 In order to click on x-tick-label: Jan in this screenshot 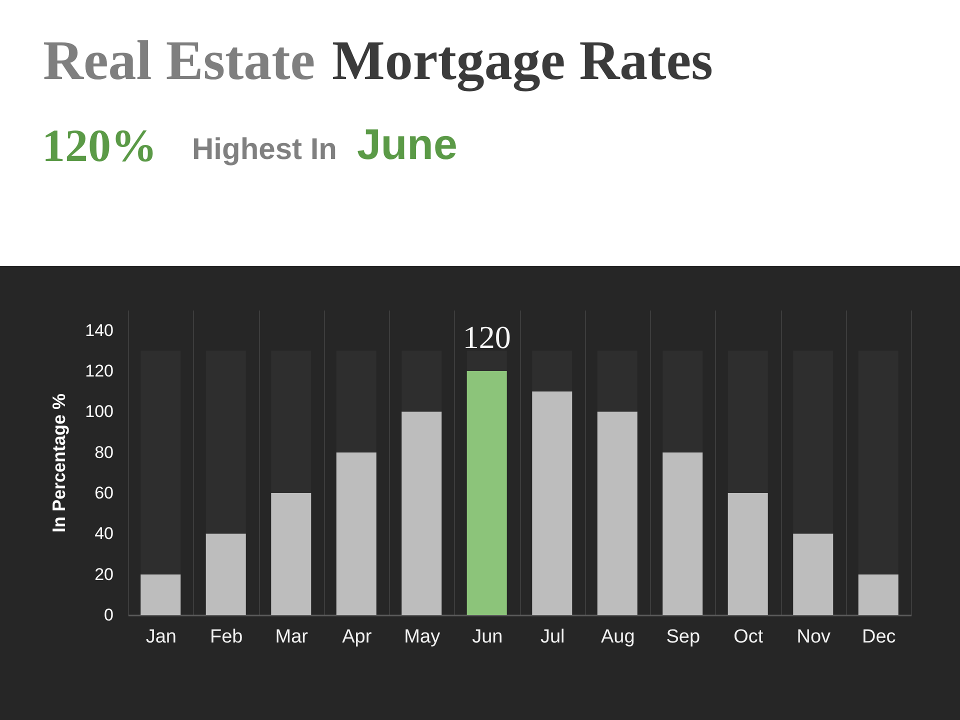, I will do `click(161, 637)`.